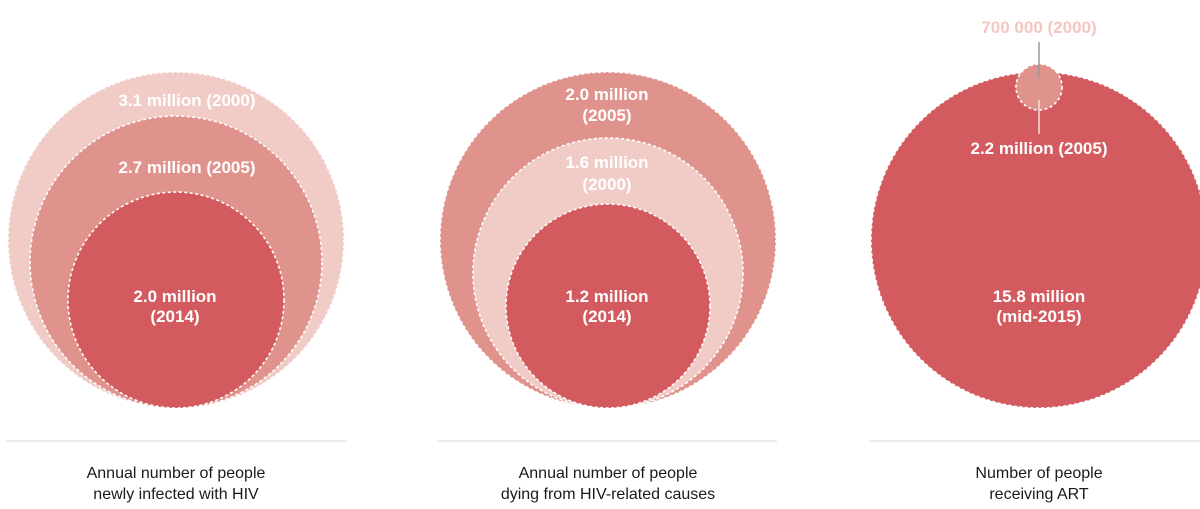  I want to click on label-15-8-million: 15.8 million, so click(1039, 296).